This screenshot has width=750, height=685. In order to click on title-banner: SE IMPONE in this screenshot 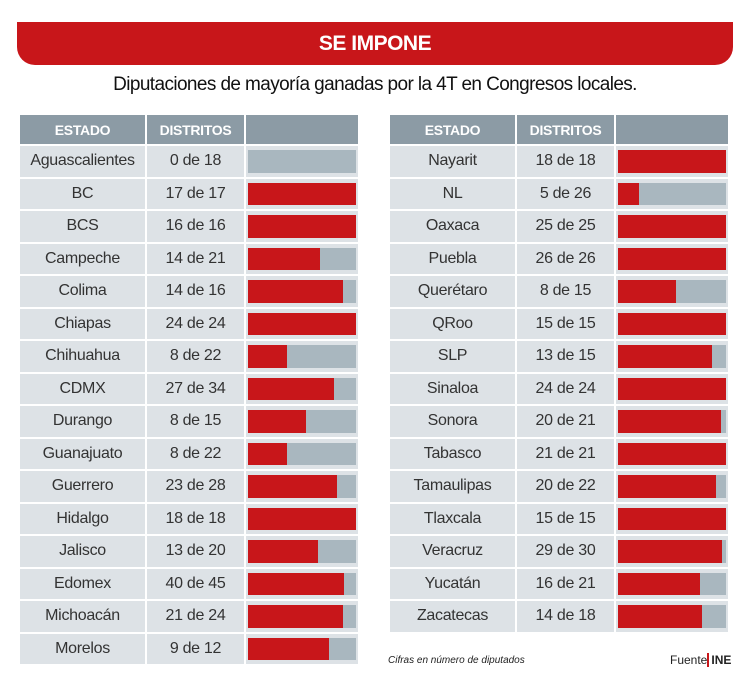, I will do `click(375, 43)`.